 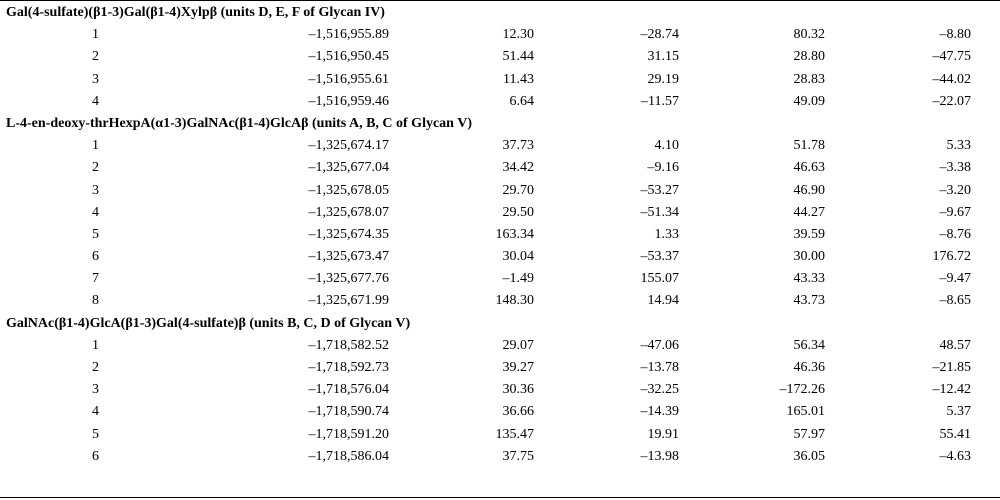 I want to click on angle-1: 6.64, so click(x=522, y=101).